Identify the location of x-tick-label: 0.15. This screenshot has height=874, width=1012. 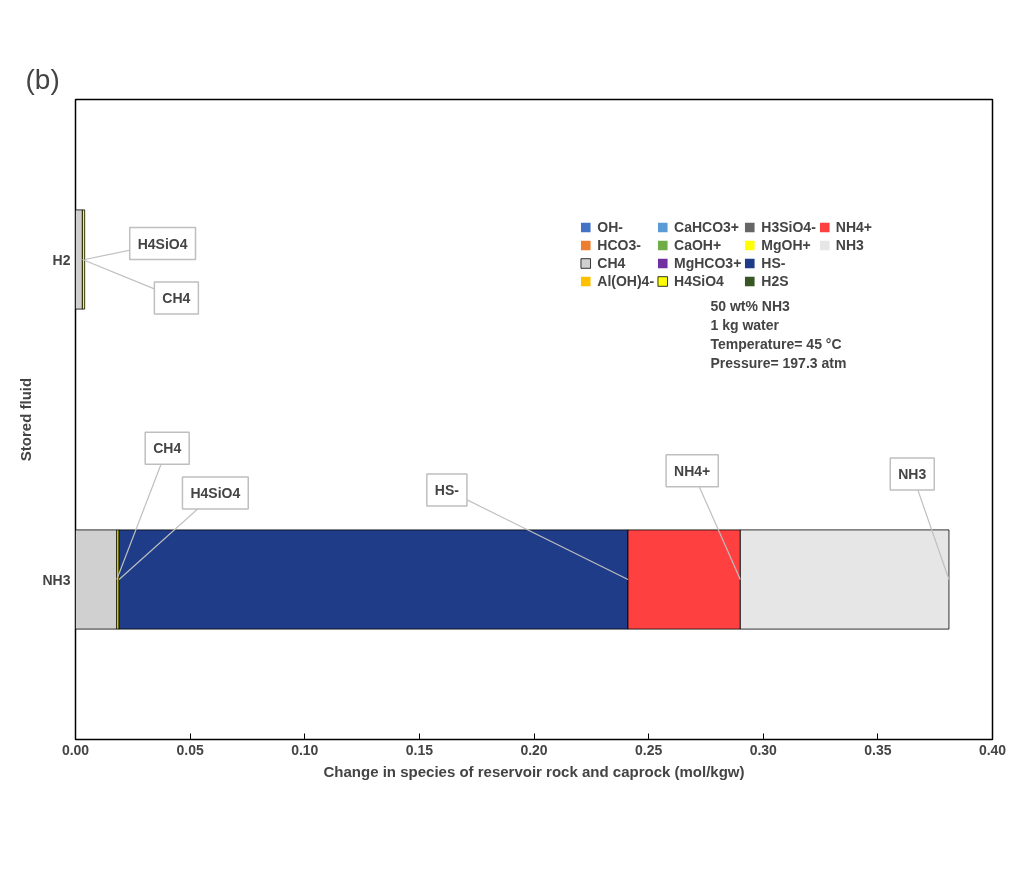
(419, 749).